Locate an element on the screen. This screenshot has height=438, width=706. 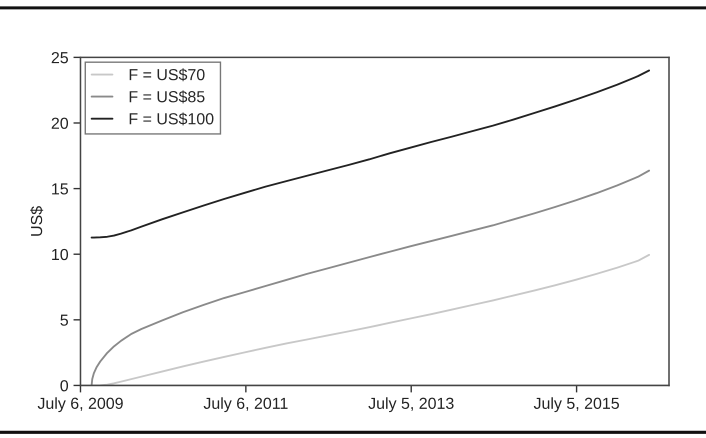
x-tick-label: July 5, 2013 is located at coordinates (411, 404).